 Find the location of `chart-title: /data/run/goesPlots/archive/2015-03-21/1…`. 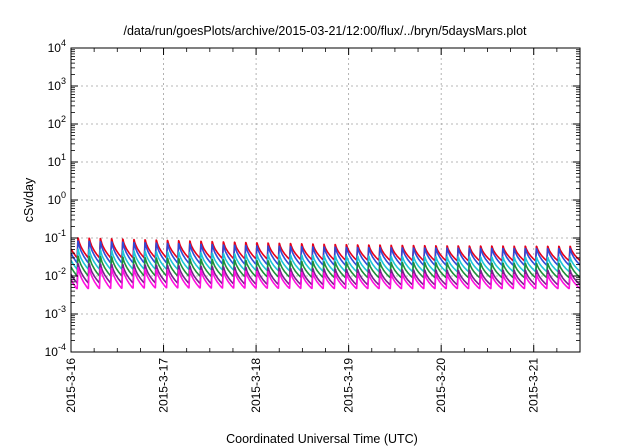

chart-title: /data/run/goesPlots/archive/2015-03-21/1… is located at coordinates (325, 31).